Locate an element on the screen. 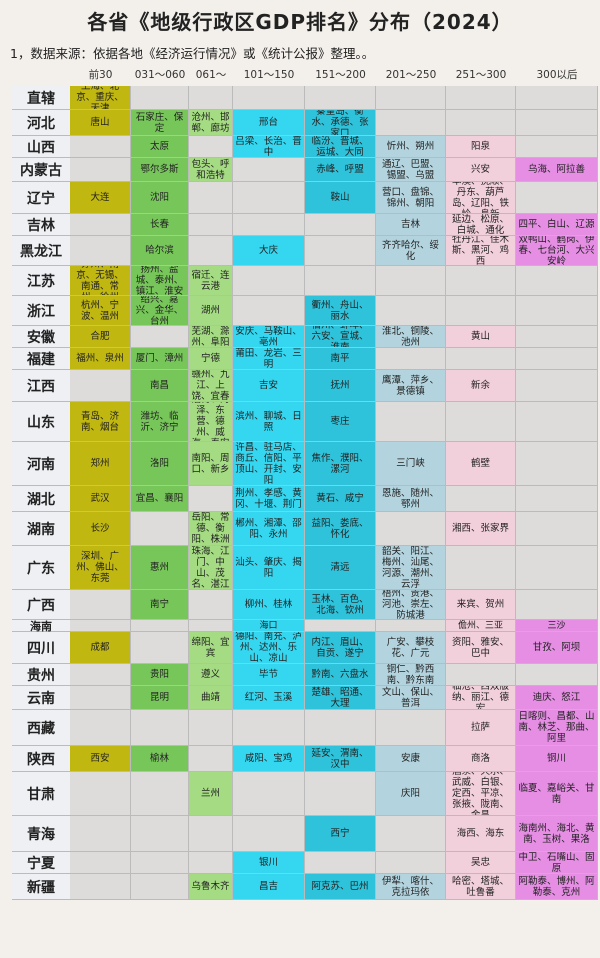 Image resolution: width=600 pixels, height=958 pixels. table-cell: 宿州、蚌埠、六安、宣城、淮南 is located at coordinates (340, 337).